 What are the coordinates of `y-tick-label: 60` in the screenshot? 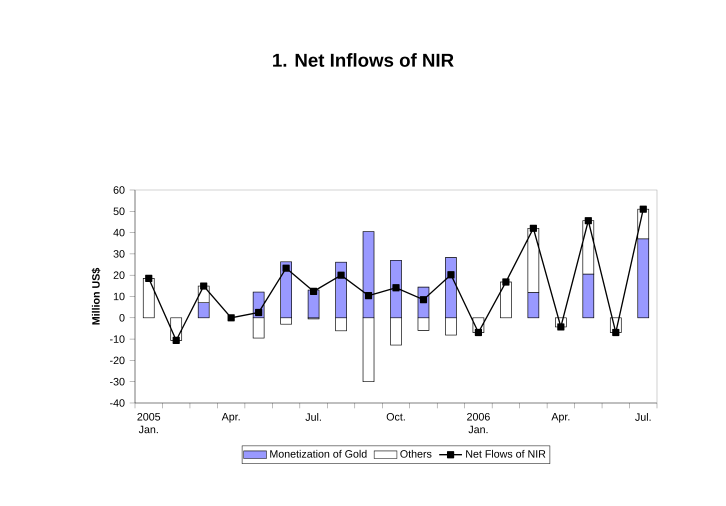 It's located at (119, 190).